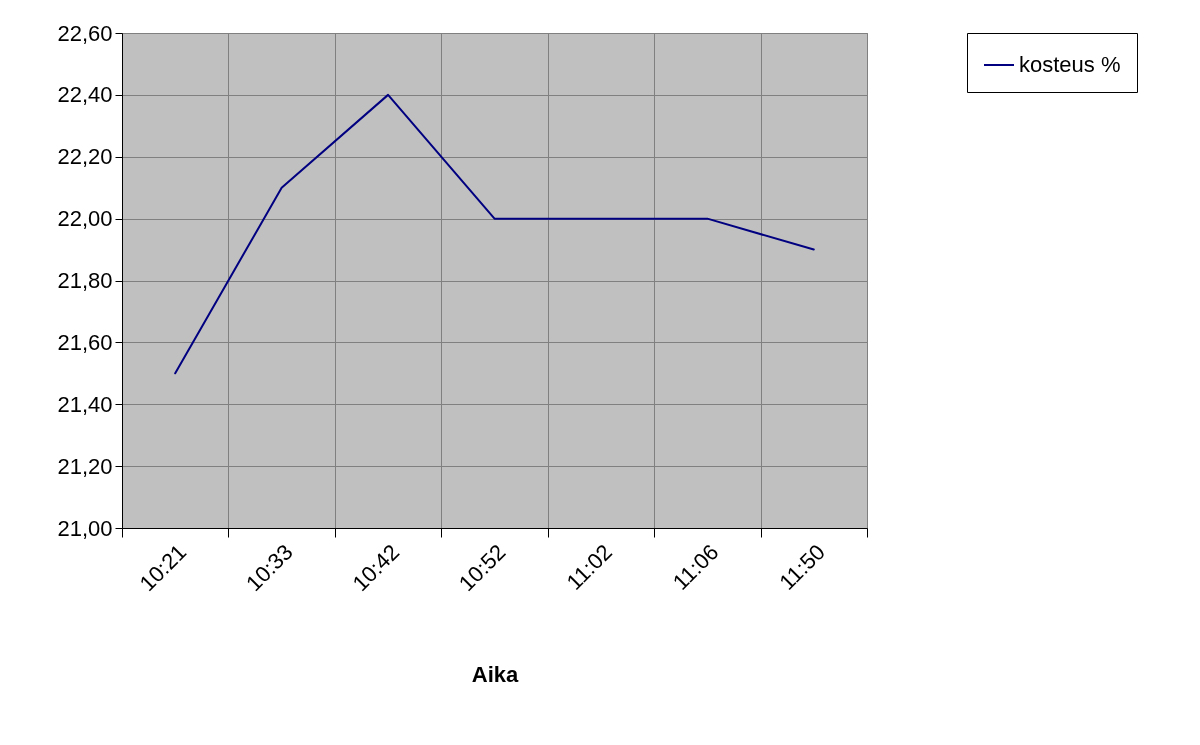 This screenshot has height=745, width=1200. Describe the element at coordinates (85, 33) in the screenshot. I see `y-tick-label: 22,60` at that location.